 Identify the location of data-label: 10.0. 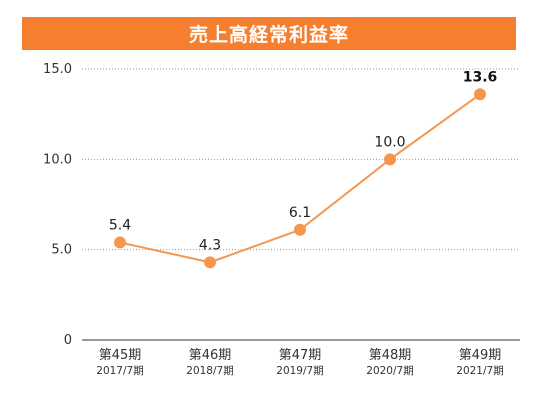
(389, 142).